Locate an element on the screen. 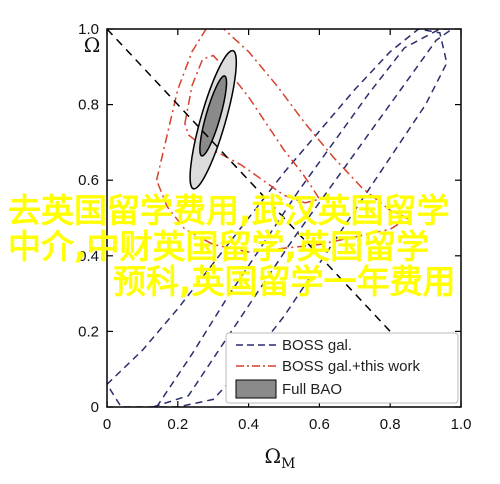  x-axis-label: ΩM is located at coordinates (280, 458).